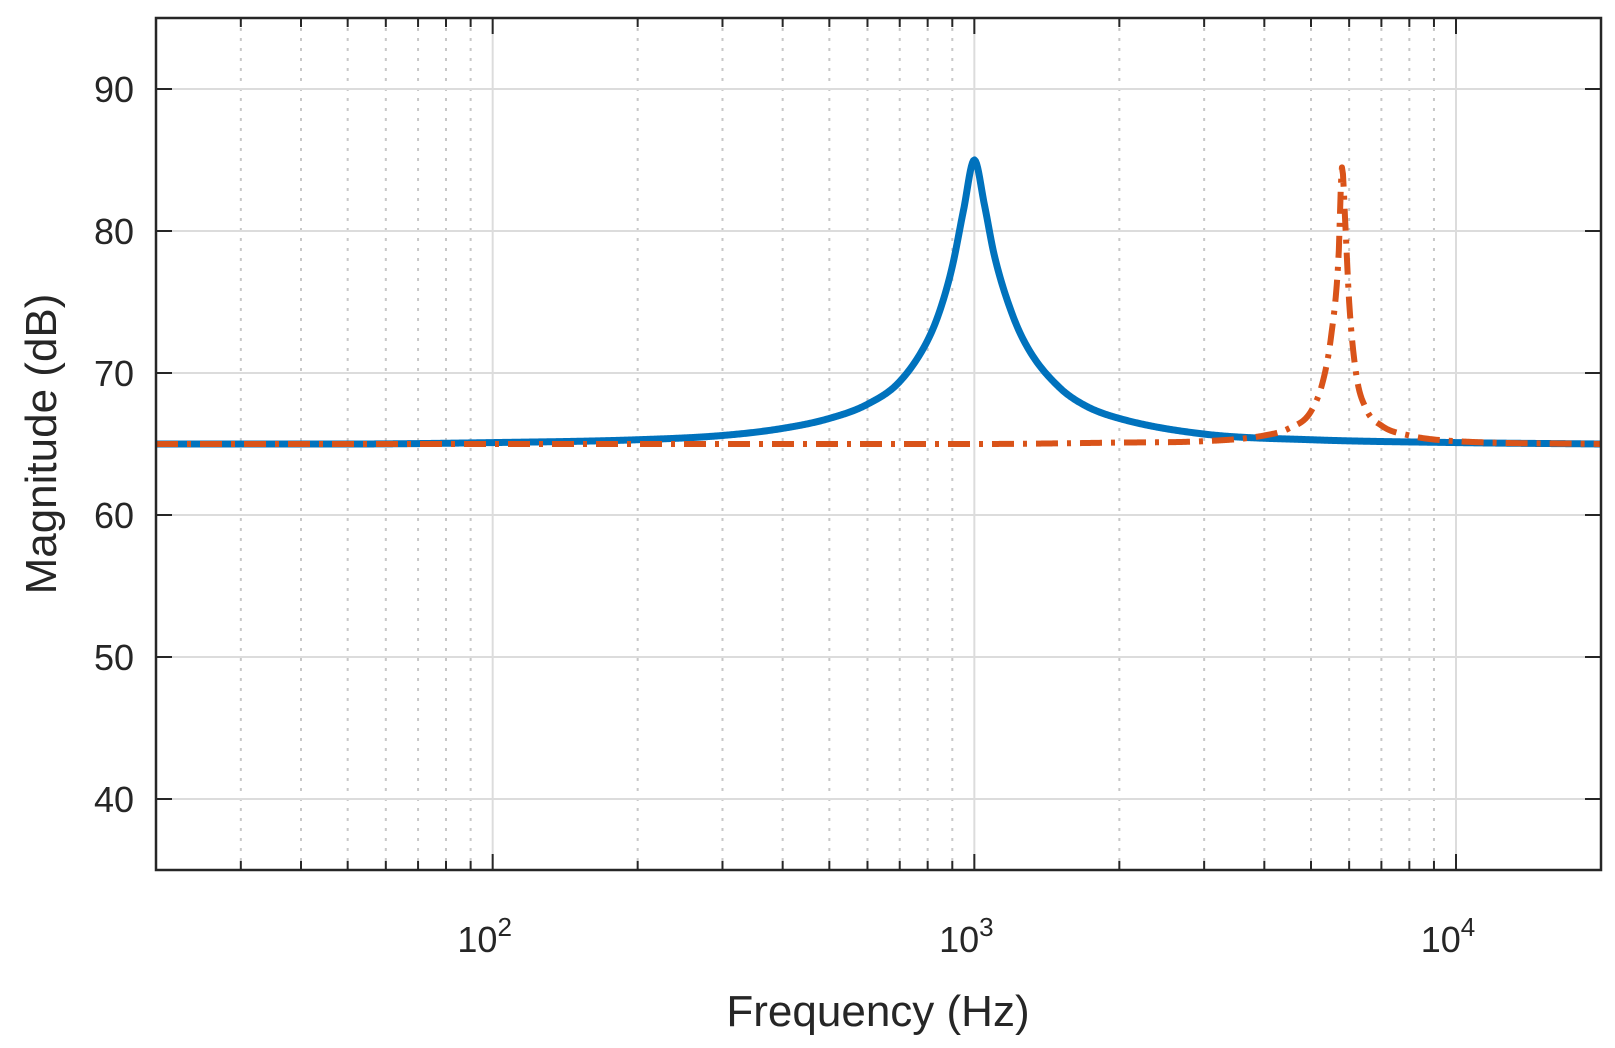 The height and width of the screenshot is (1048, 1615). What do you see at coordinates (114, 515) in the screenshot?
I see `y-tick-label: 60` at bounding box center [114, 515].